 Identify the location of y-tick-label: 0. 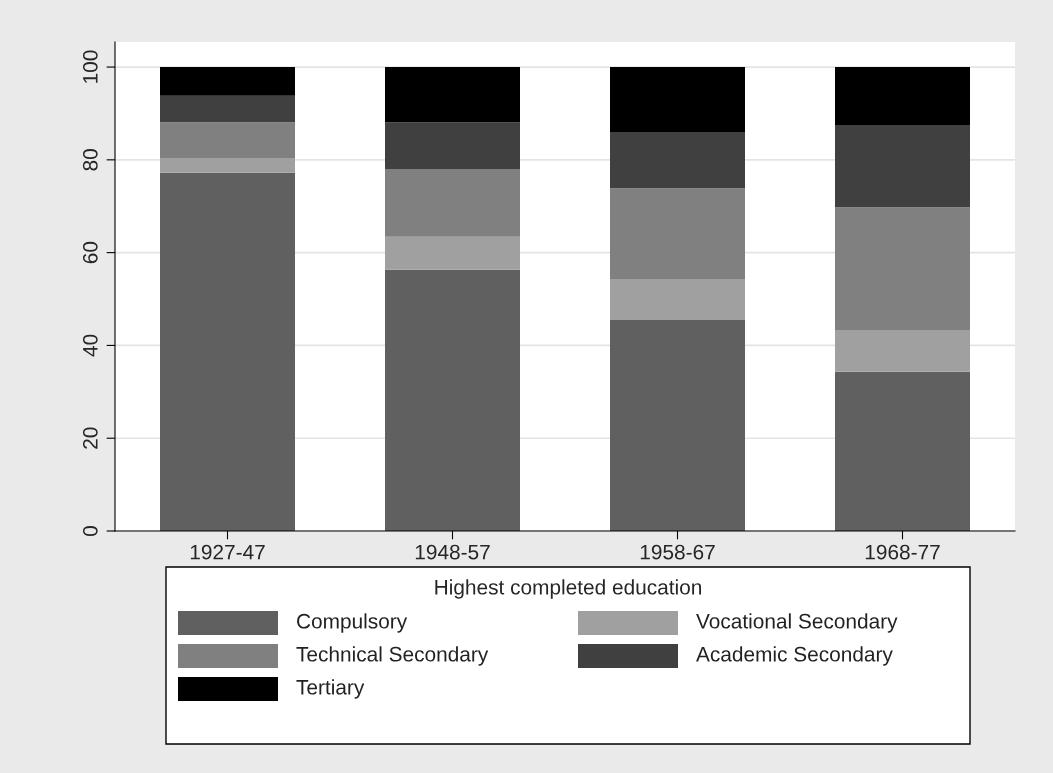
(90, 531).